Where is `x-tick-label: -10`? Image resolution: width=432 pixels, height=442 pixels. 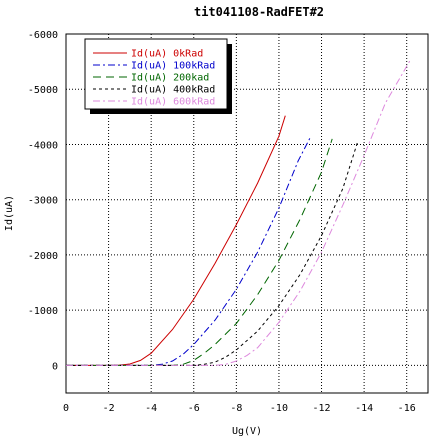 x-tick-label: -10 is located at coordinates (279, 408).